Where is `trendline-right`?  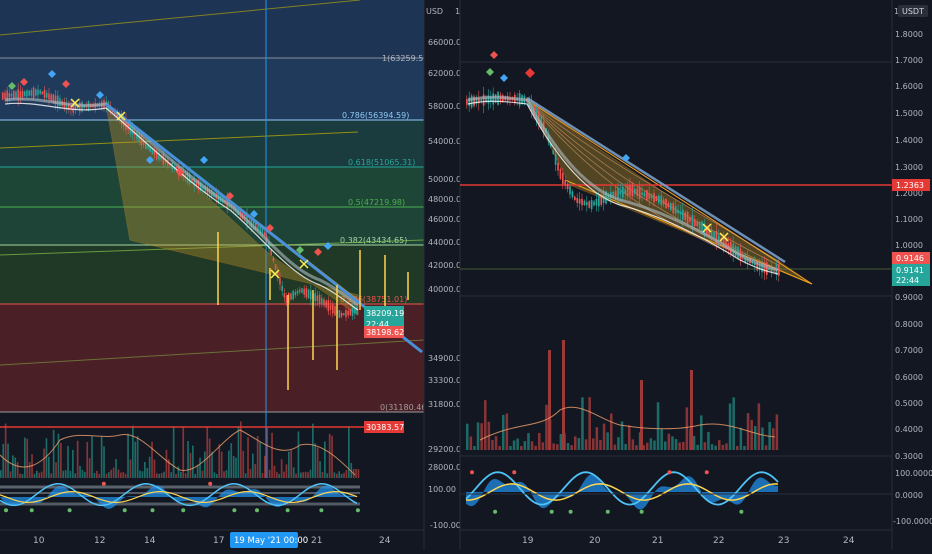 trendline-right is located at coordinates (656, 180).